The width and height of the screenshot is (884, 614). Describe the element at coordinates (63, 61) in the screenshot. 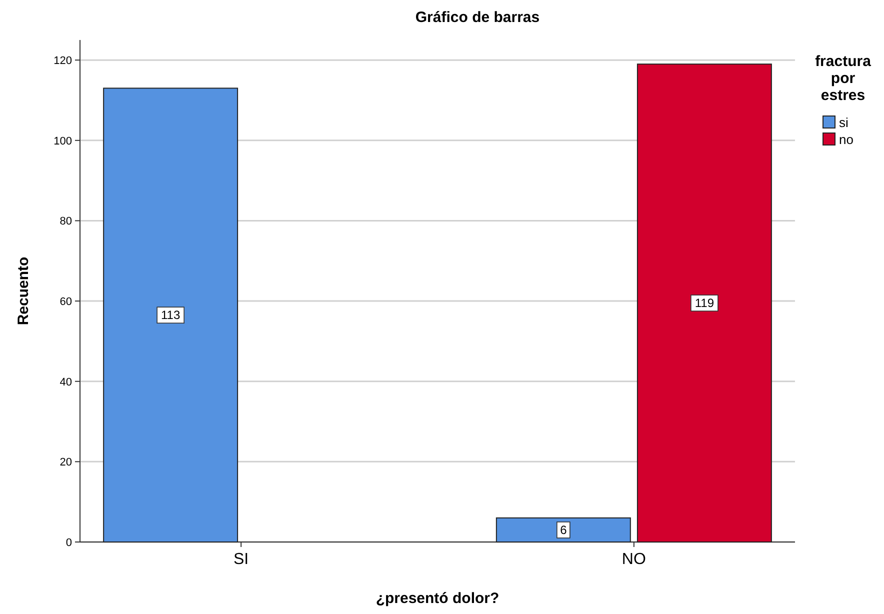

I see `y-tick-label: 120` at that location.